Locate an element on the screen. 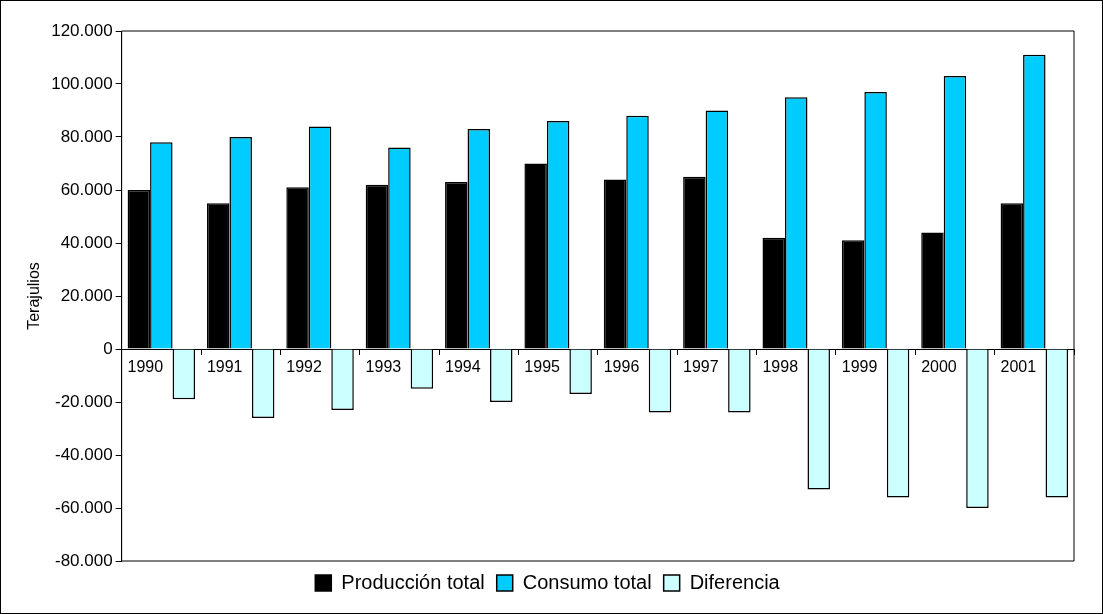 The height and width of the screenshot is (614, 1103). x-tick-label: 2000 is located at coordinates (939, 367).